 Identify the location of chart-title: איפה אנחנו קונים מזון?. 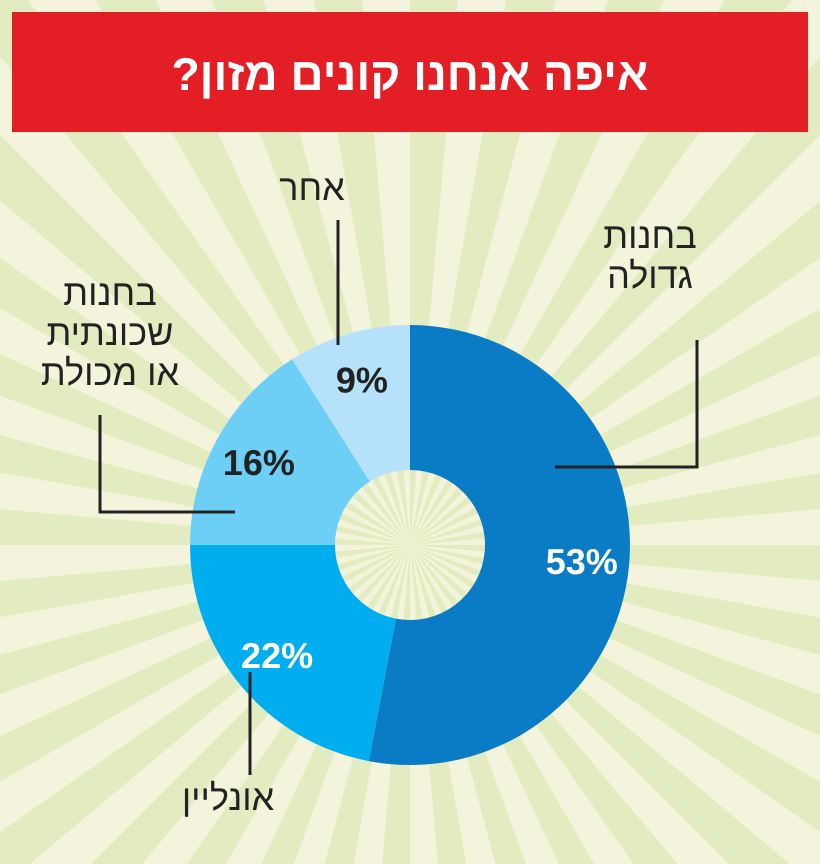
(410, 74).